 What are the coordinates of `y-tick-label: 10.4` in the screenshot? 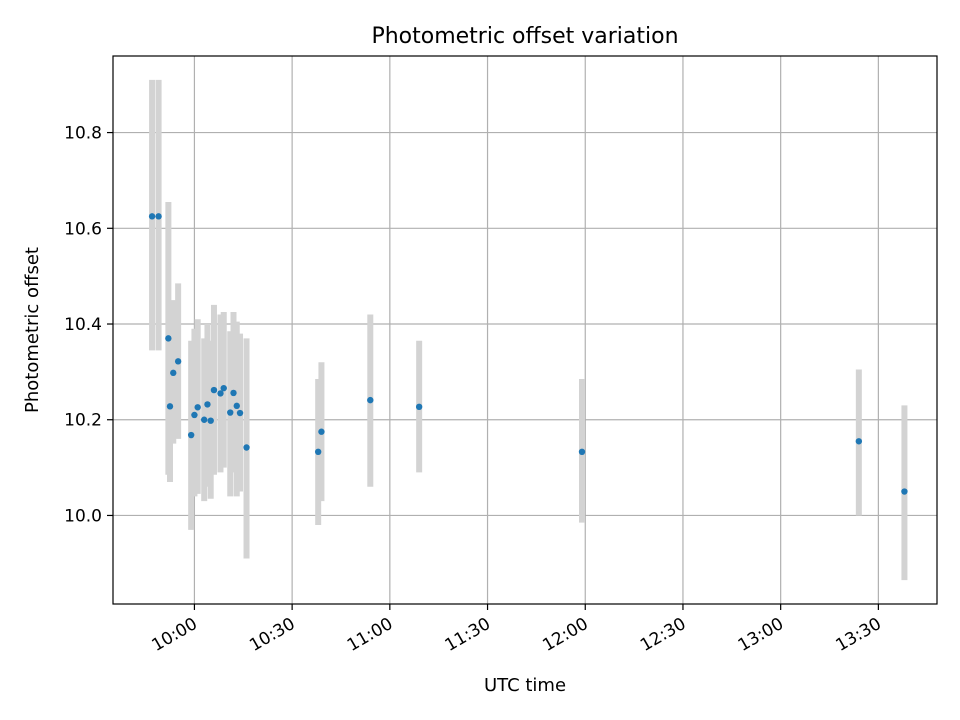 It's located at (83, 325).